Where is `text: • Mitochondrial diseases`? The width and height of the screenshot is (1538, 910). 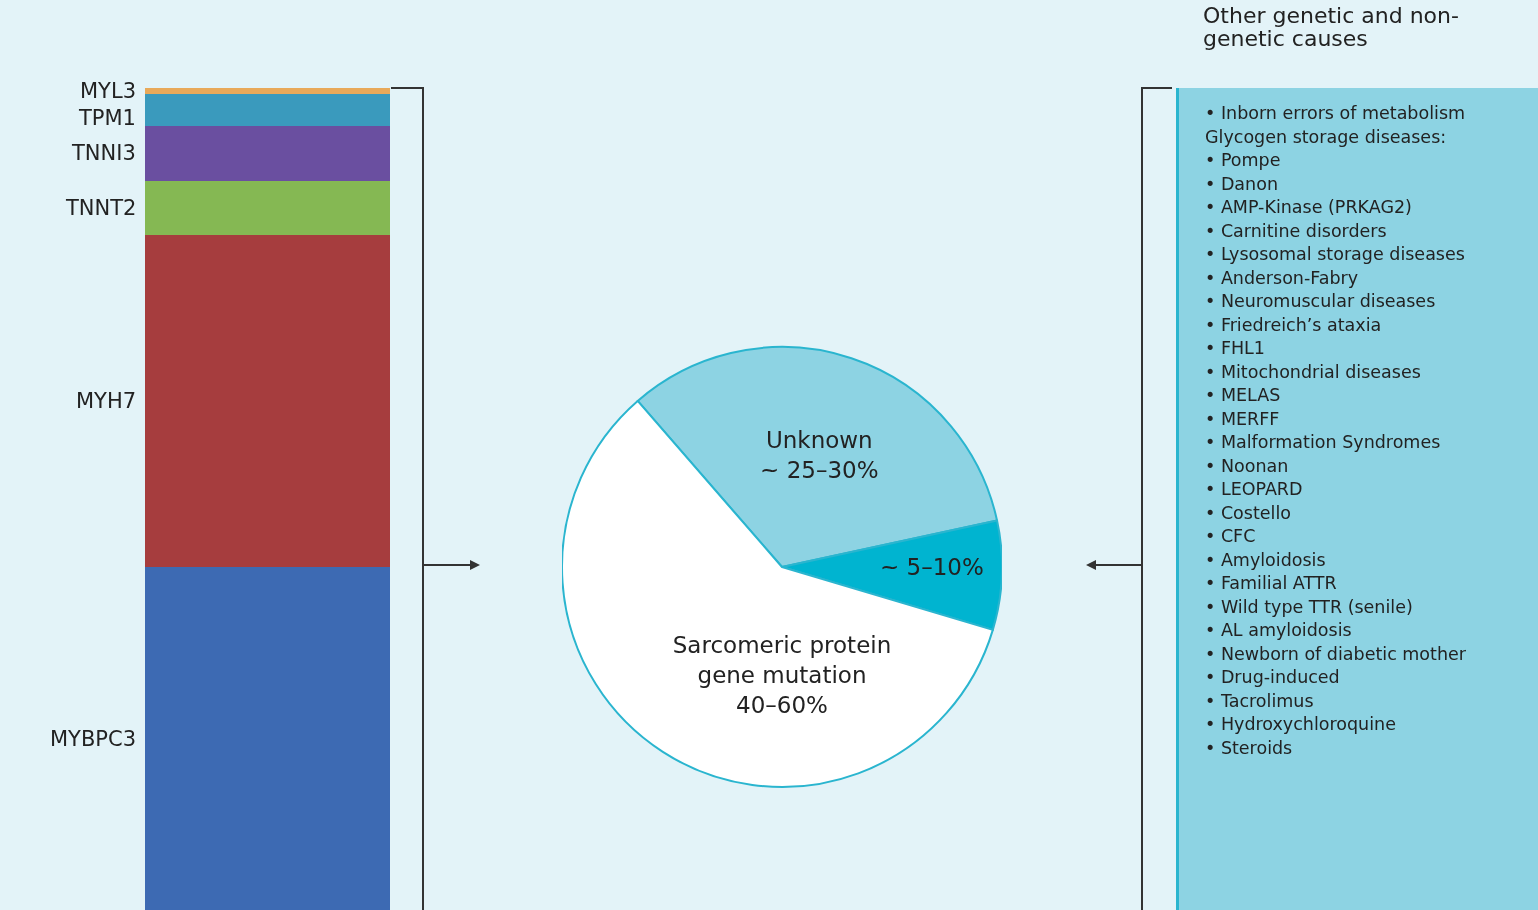 text: • Mitochondrial diseases is located at coordinates (1313, 372).